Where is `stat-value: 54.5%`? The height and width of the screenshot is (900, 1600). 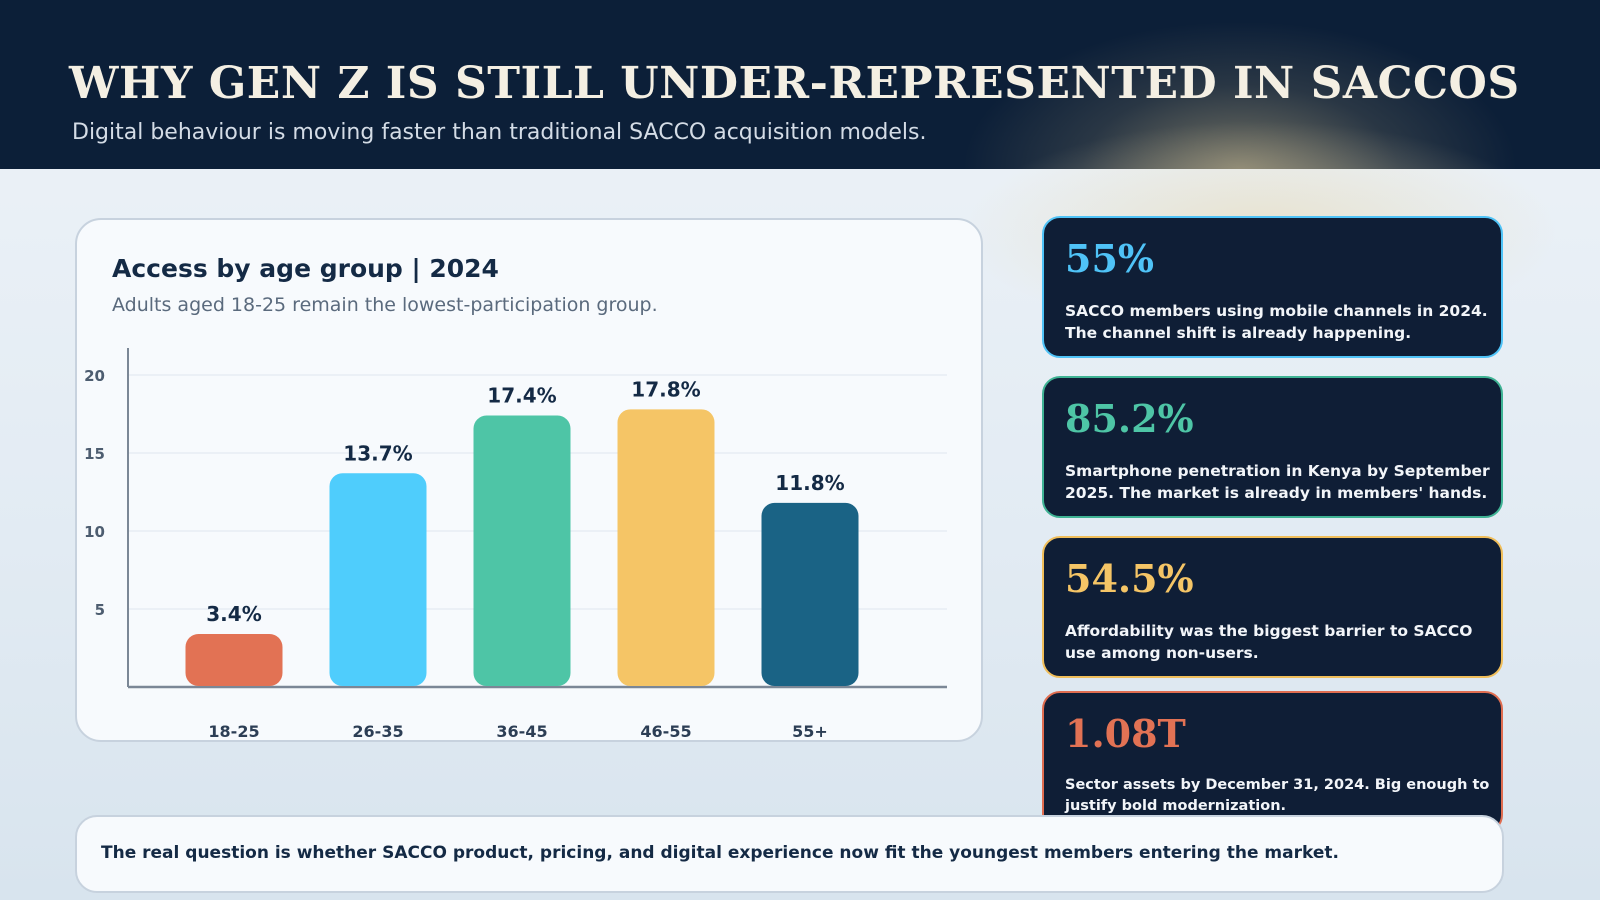
stat-value: 54.5% is located at coordinates (1129, 578).